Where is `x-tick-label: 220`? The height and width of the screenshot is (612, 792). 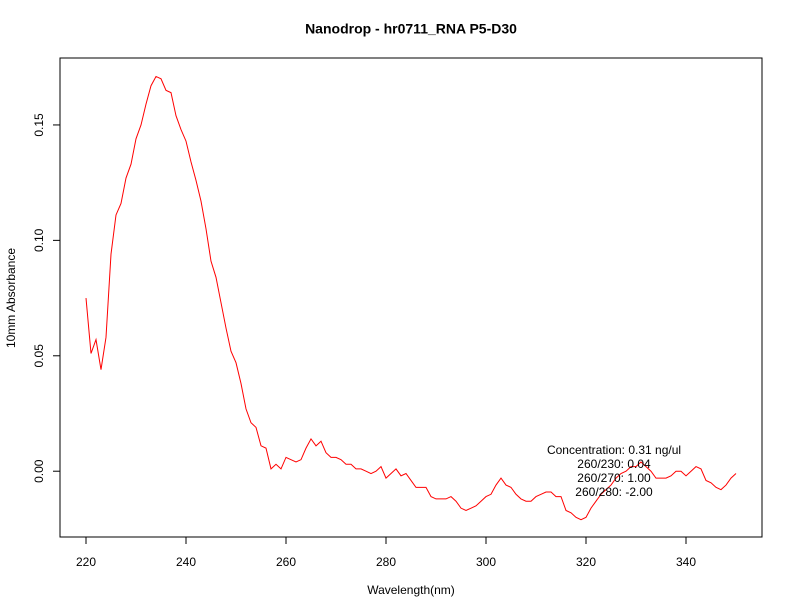
x-tick-label: 220 is located at coordinates (86, 562).